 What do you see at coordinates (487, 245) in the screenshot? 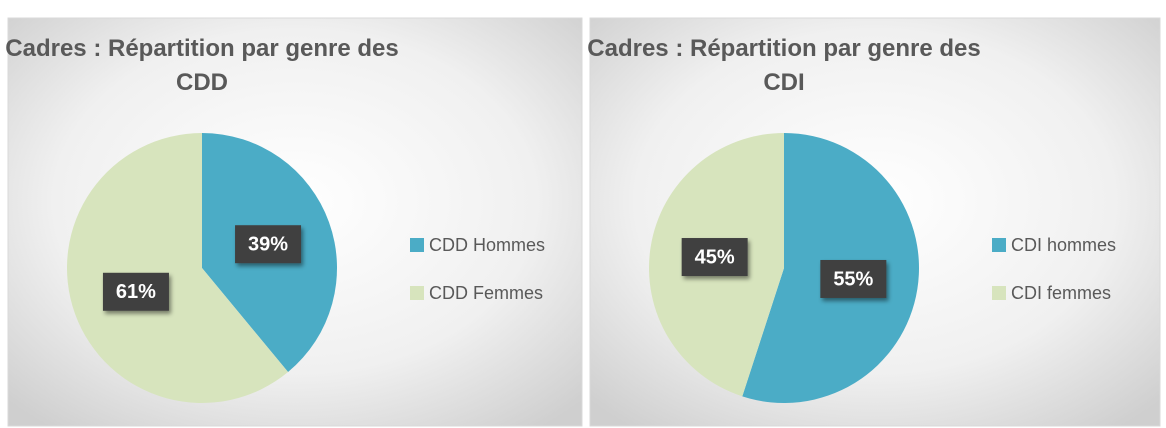
I see `legend-label: CDD Hommes` at bounding box center [487, 245].